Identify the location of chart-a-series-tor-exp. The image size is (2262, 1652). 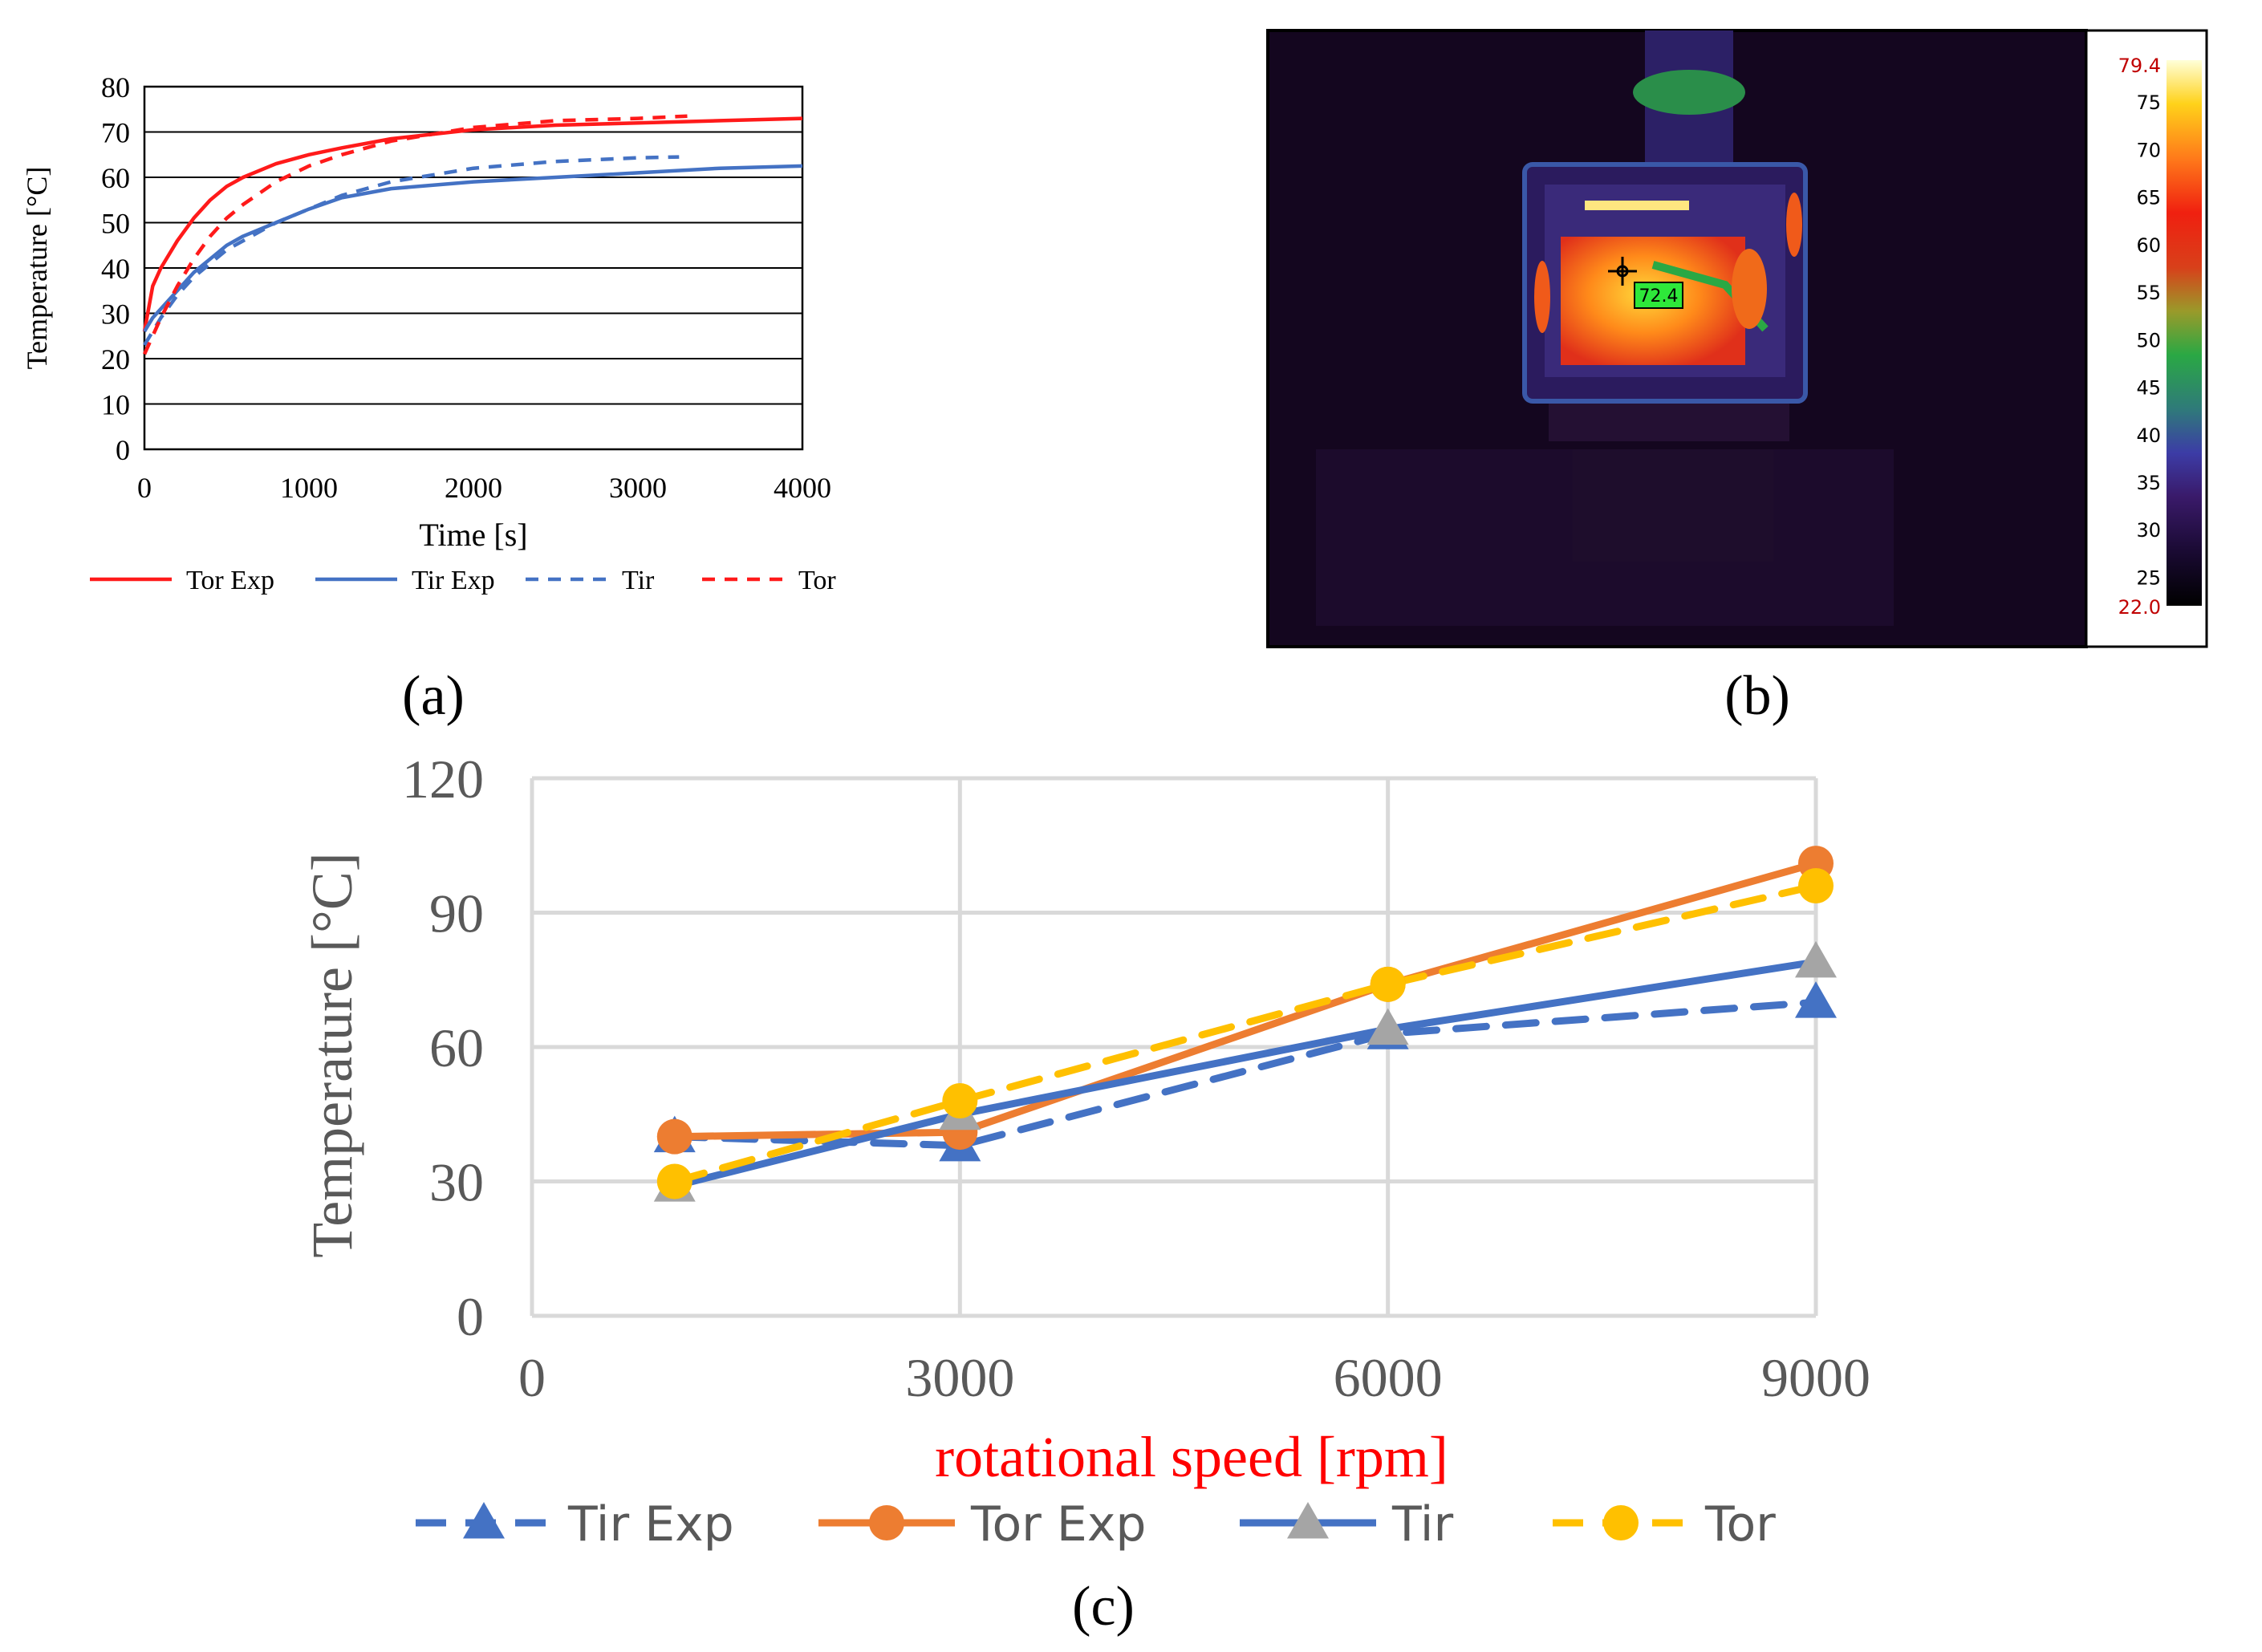
(473, 224).